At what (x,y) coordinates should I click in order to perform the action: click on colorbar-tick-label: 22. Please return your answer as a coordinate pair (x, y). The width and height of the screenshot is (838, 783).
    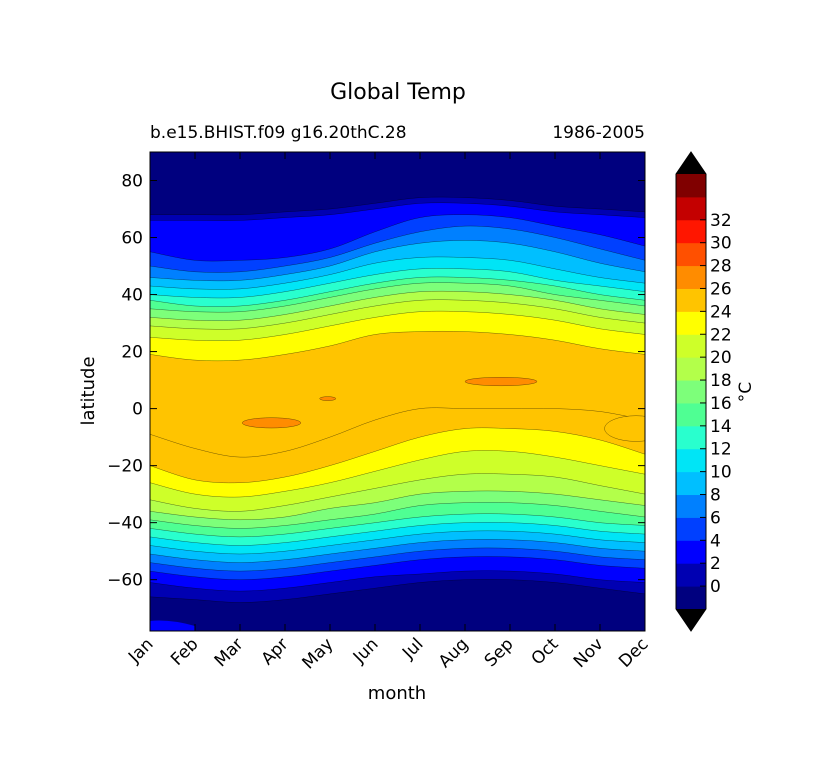
    Looking at the image, I should click on (721, 335).